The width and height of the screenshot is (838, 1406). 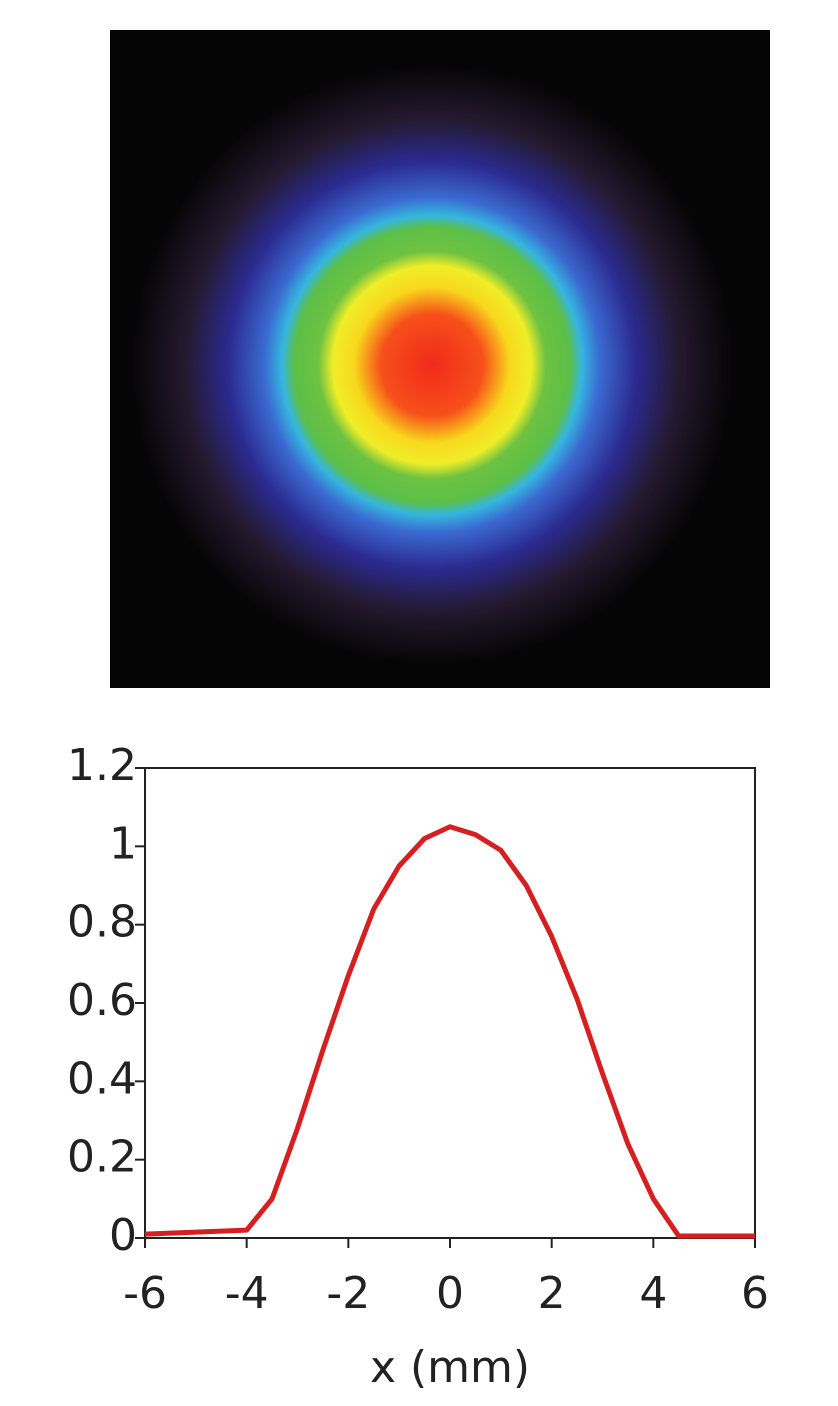 What do you see at coordinates (145, 1293) in the screenshot?
I see `x-tick-label: -6` at bounding box center [145, 1293].